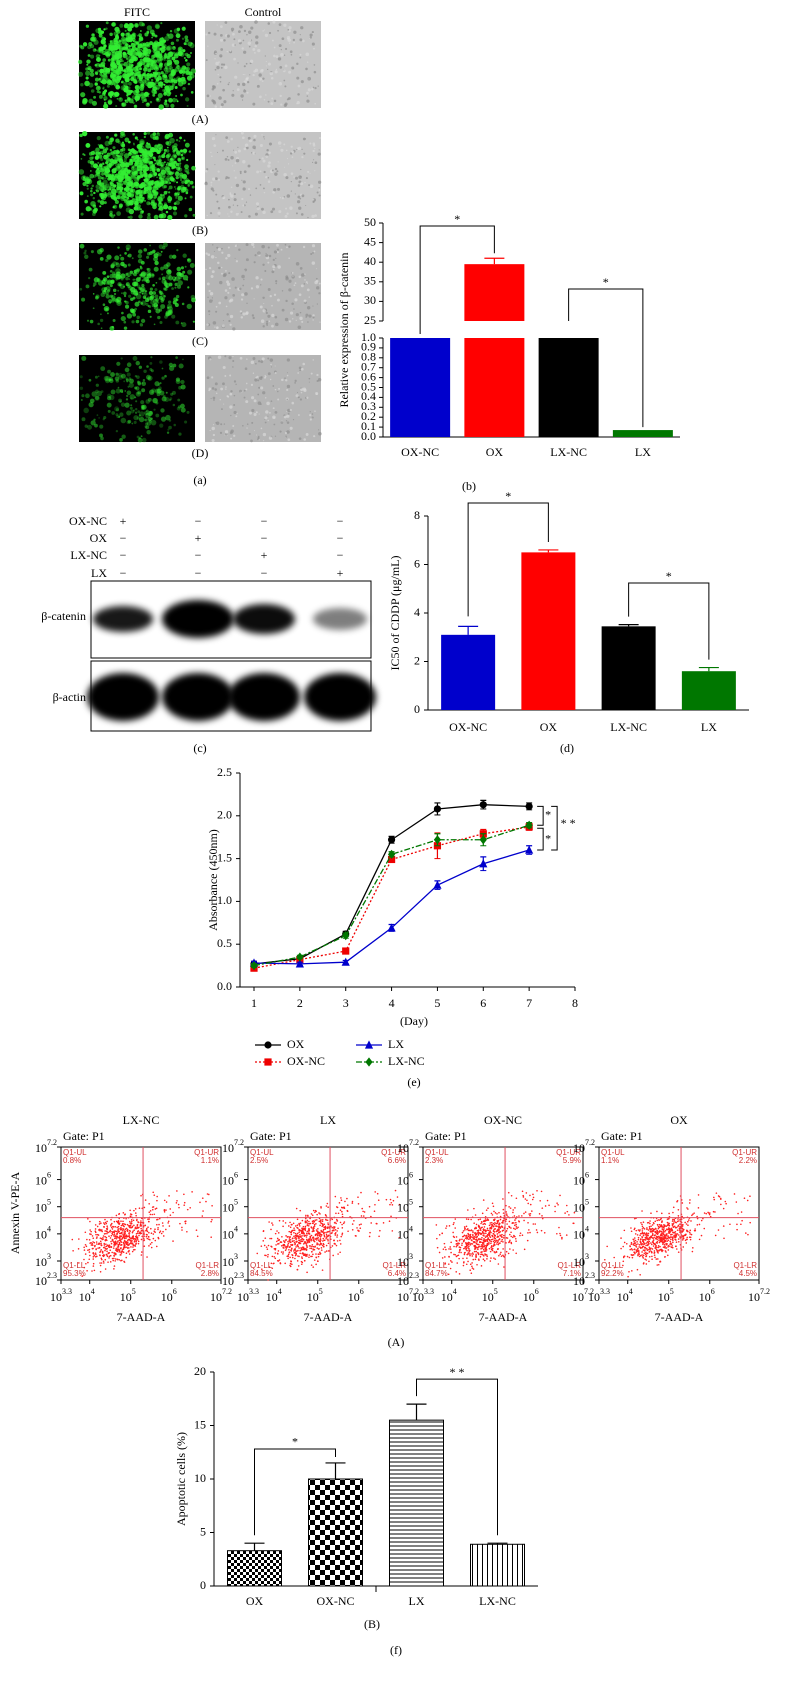  I want to click on lane-sign: −, so click(264, 521).